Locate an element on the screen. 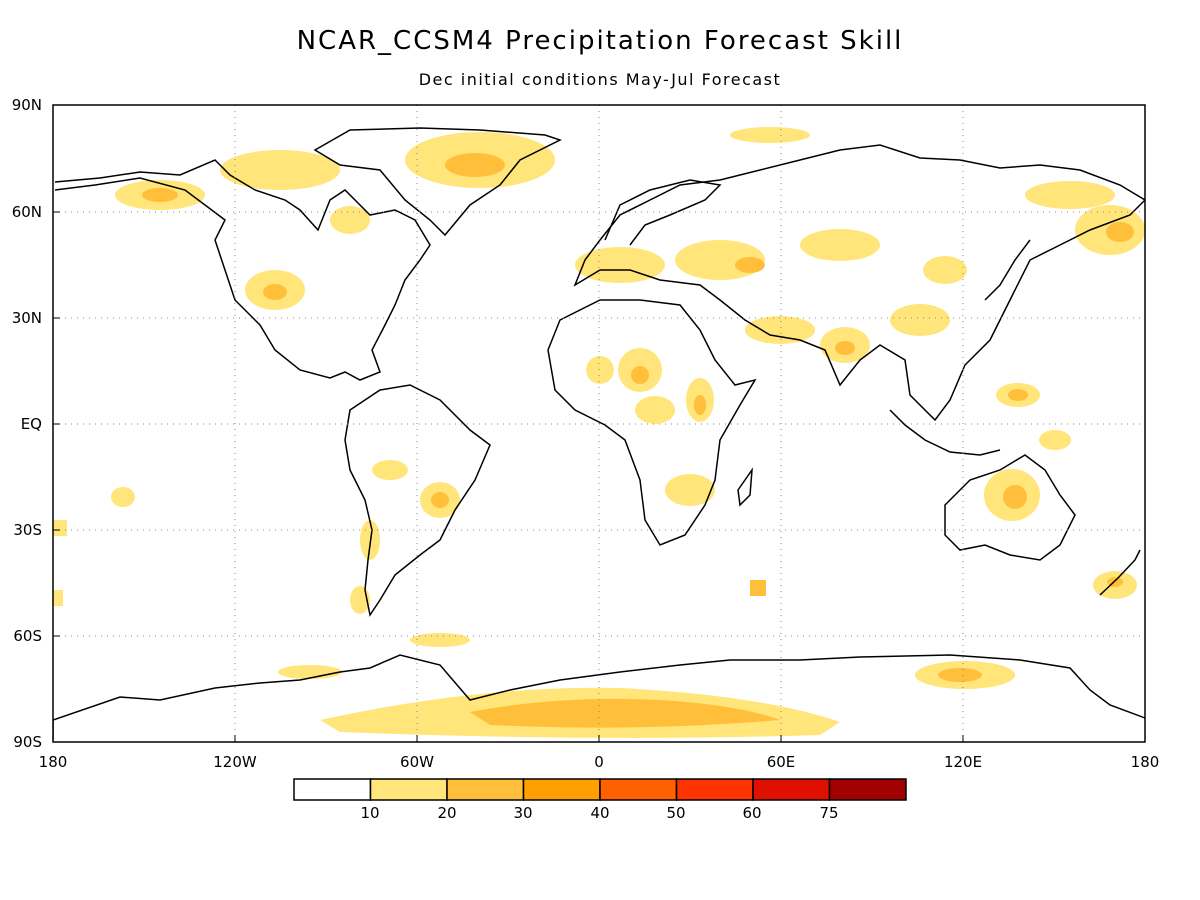  lon-label: 60E is located at coordinates (781, 762).